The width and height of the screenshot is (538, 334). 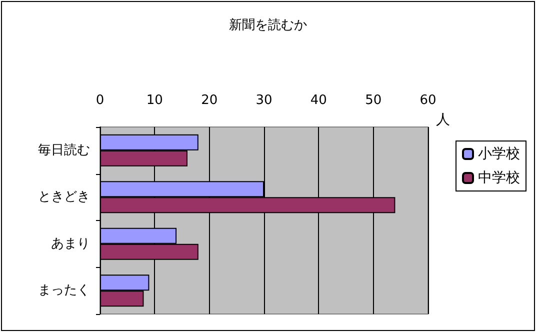 I want to click on x-tick-label: 60, so click(x=428, y=100).